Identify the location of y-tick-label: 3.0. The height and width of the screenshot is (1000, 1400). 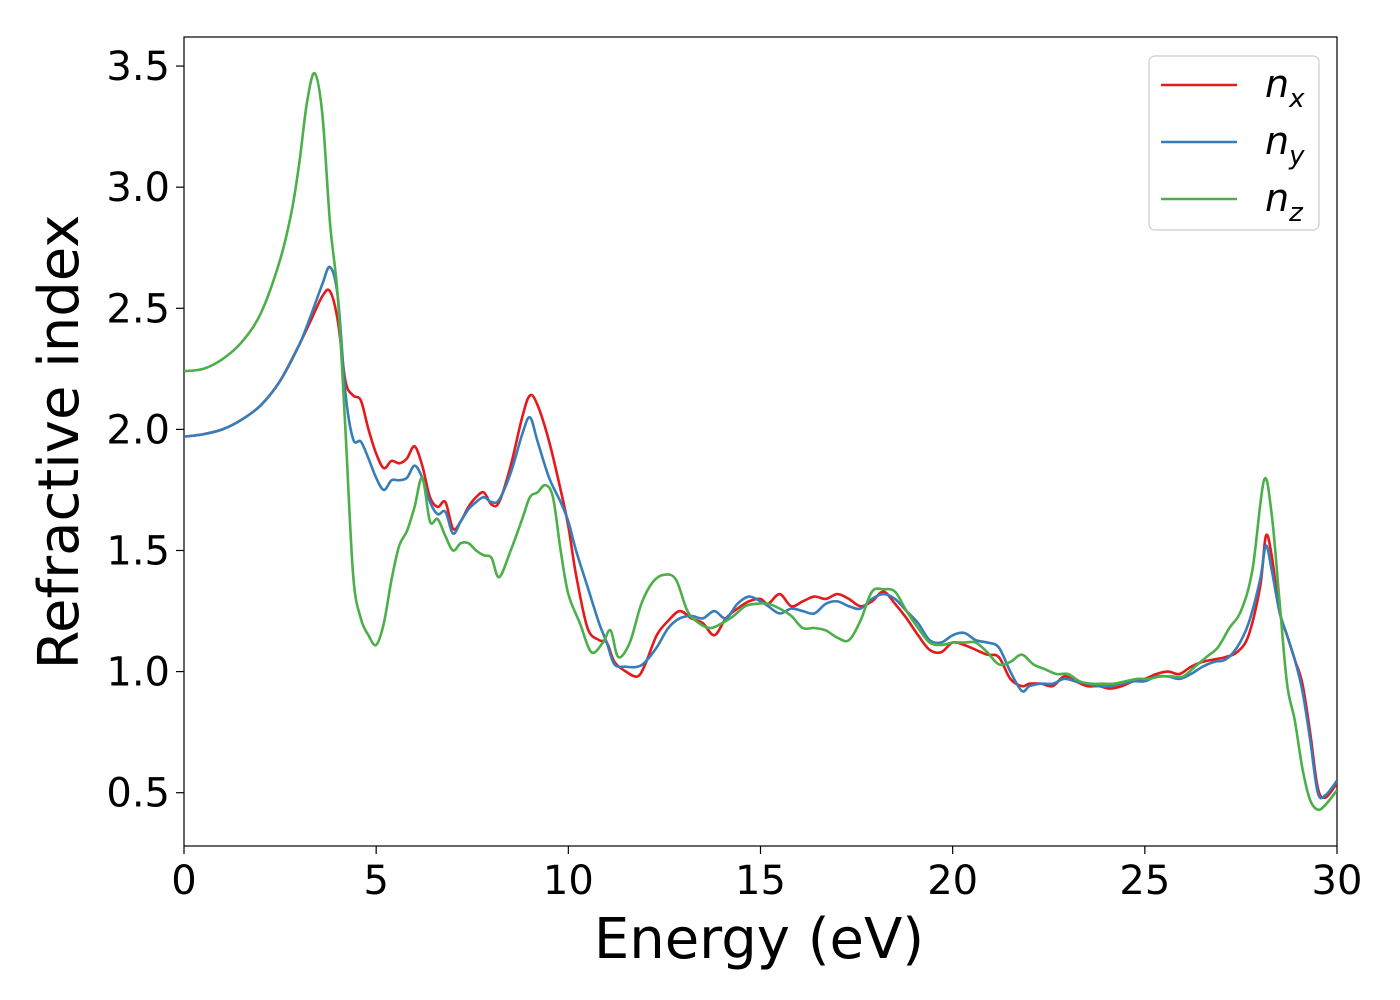
(138, 188).